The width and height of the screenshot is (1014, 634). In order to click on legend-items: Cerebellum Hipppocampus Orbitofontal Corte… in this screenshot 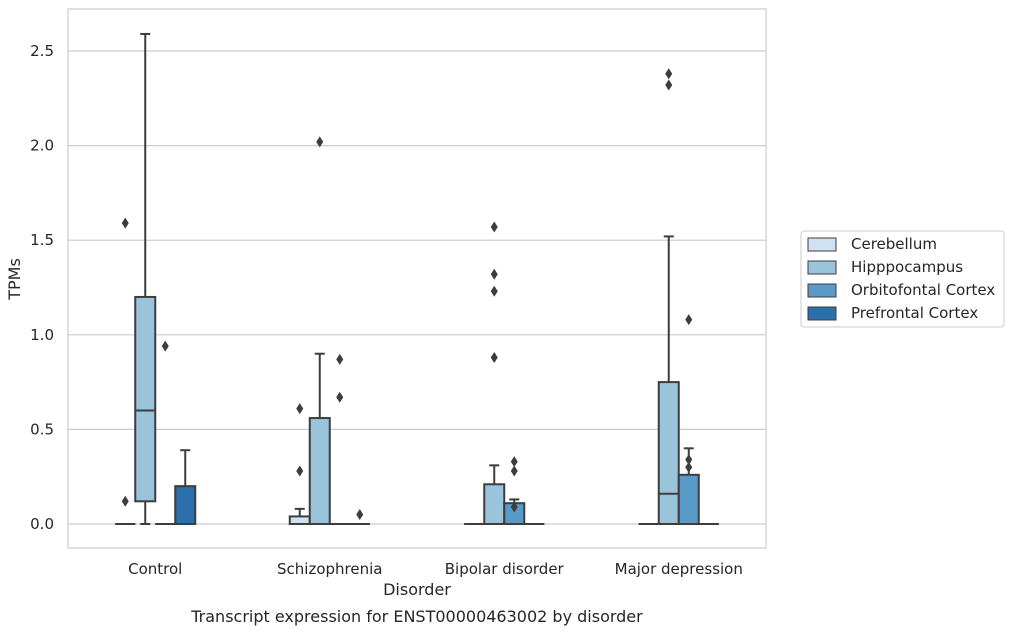, I will do `click(901, 278)`.